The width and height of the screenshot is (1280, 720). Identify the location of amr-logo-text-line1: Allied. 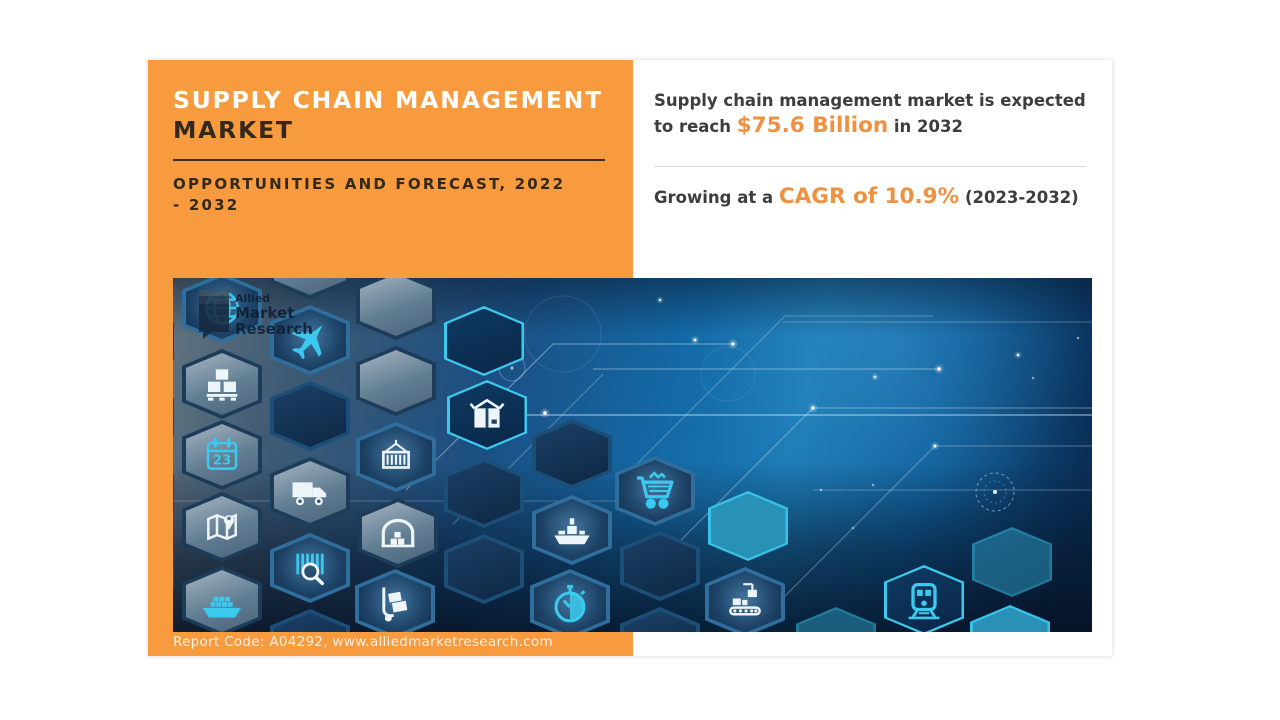
(253, 298).